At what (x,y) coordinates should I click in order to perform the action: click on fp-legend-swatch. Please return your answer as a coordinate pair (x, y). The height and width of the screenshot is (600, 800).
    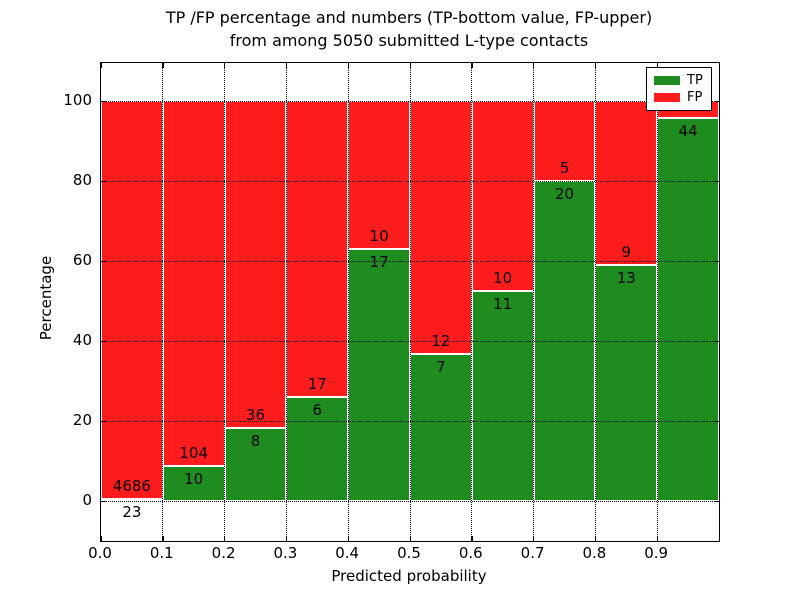
    Looking at the image, I should click on (667, 98).